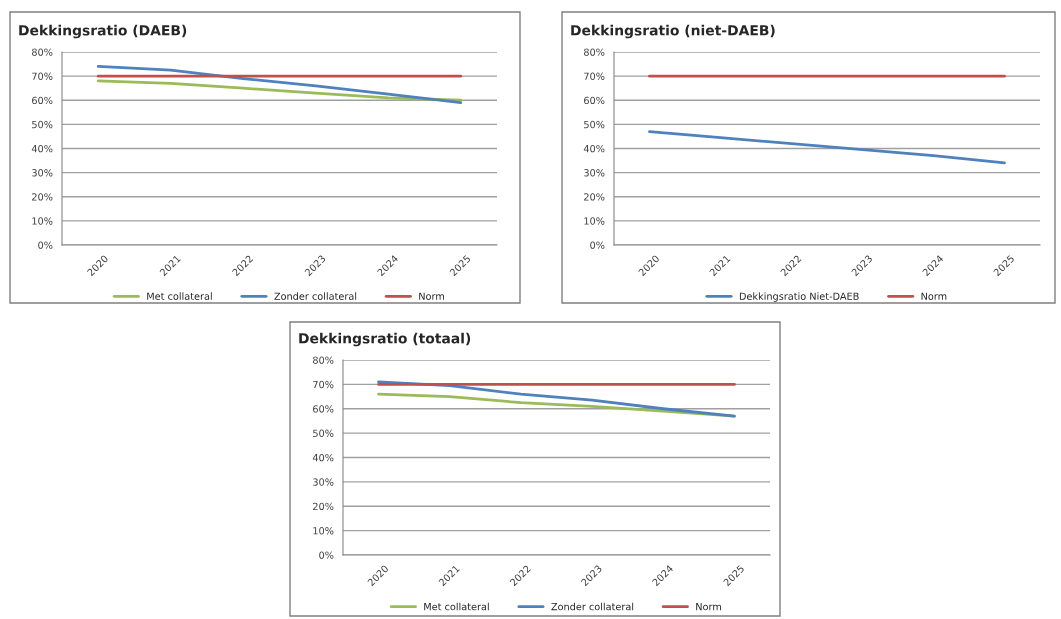 The height and width of the screenshot is (619, 1061). What do you see at coordinates (103, 31) in the screenshot?
I see `chart-title: Dekkingsratio (DAEB)` at bounding box center [103, 31].